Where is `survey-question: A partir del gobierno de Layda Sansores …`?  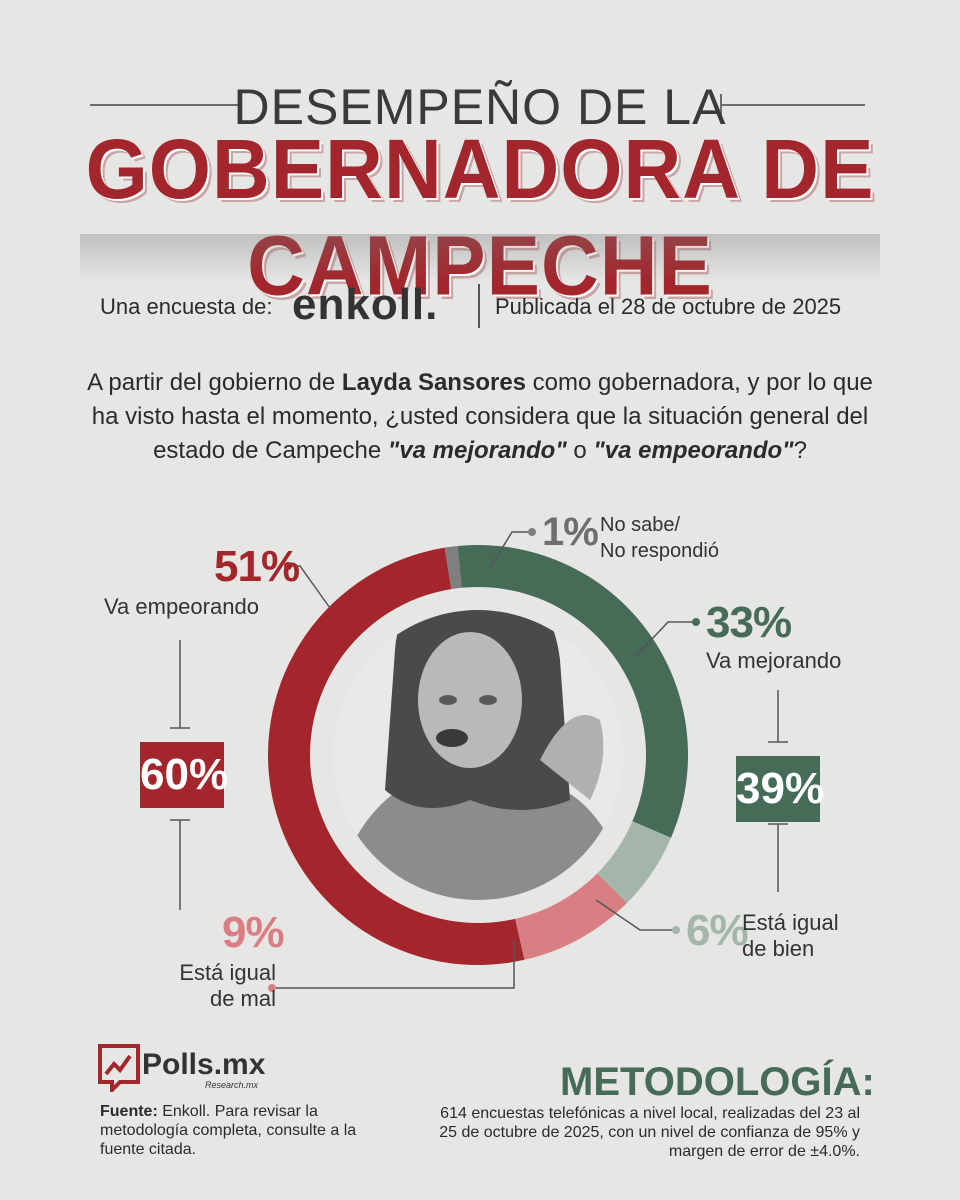 survey-question: A partir del gobierno de Layda Sansores … is located at coordinates (480, 417).